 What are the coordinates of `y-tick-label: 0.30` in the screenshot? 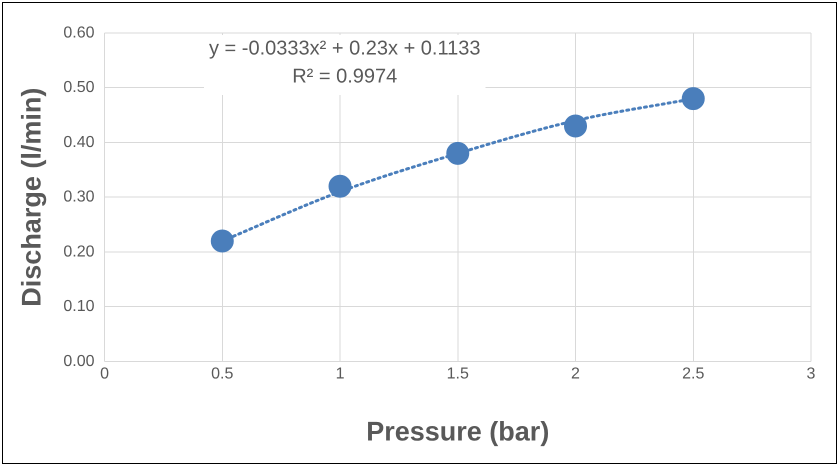 It's located at (79, 197).